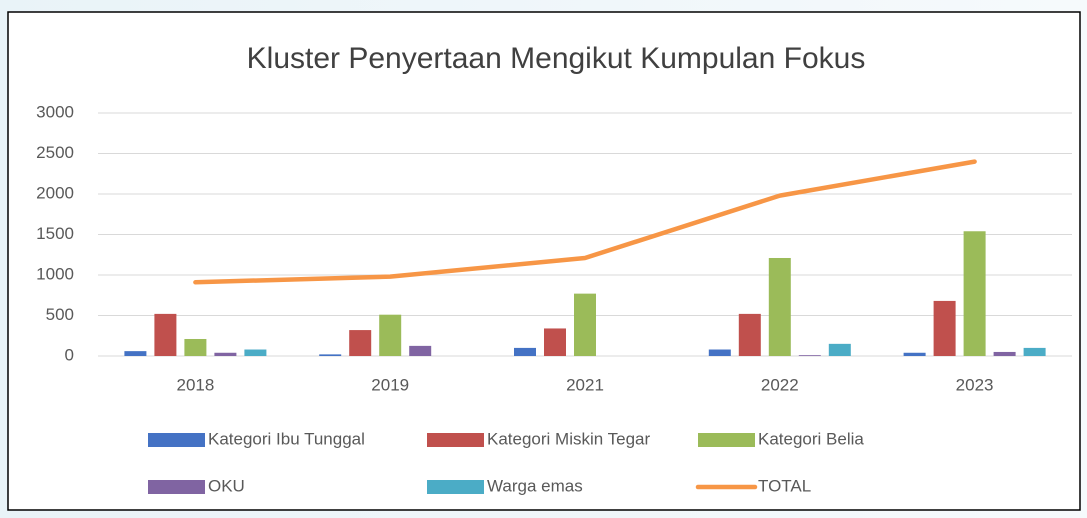 The width and height of the screenshot is (1087, 518). I want to click on y-tick-label: 2000, so click(55, 192).